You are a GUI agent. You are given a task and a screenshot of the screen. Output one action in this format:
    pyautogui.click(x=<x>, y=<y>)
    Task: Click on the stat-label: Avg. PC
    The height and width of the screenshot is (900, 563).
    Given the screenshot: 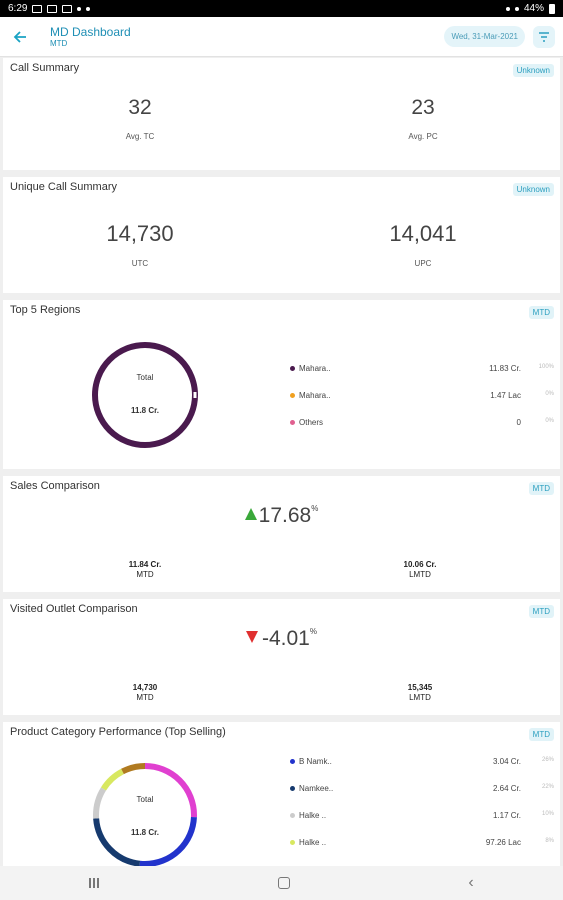 What is the action you would take?
    pyautogui.click(x=423, y=136)
    